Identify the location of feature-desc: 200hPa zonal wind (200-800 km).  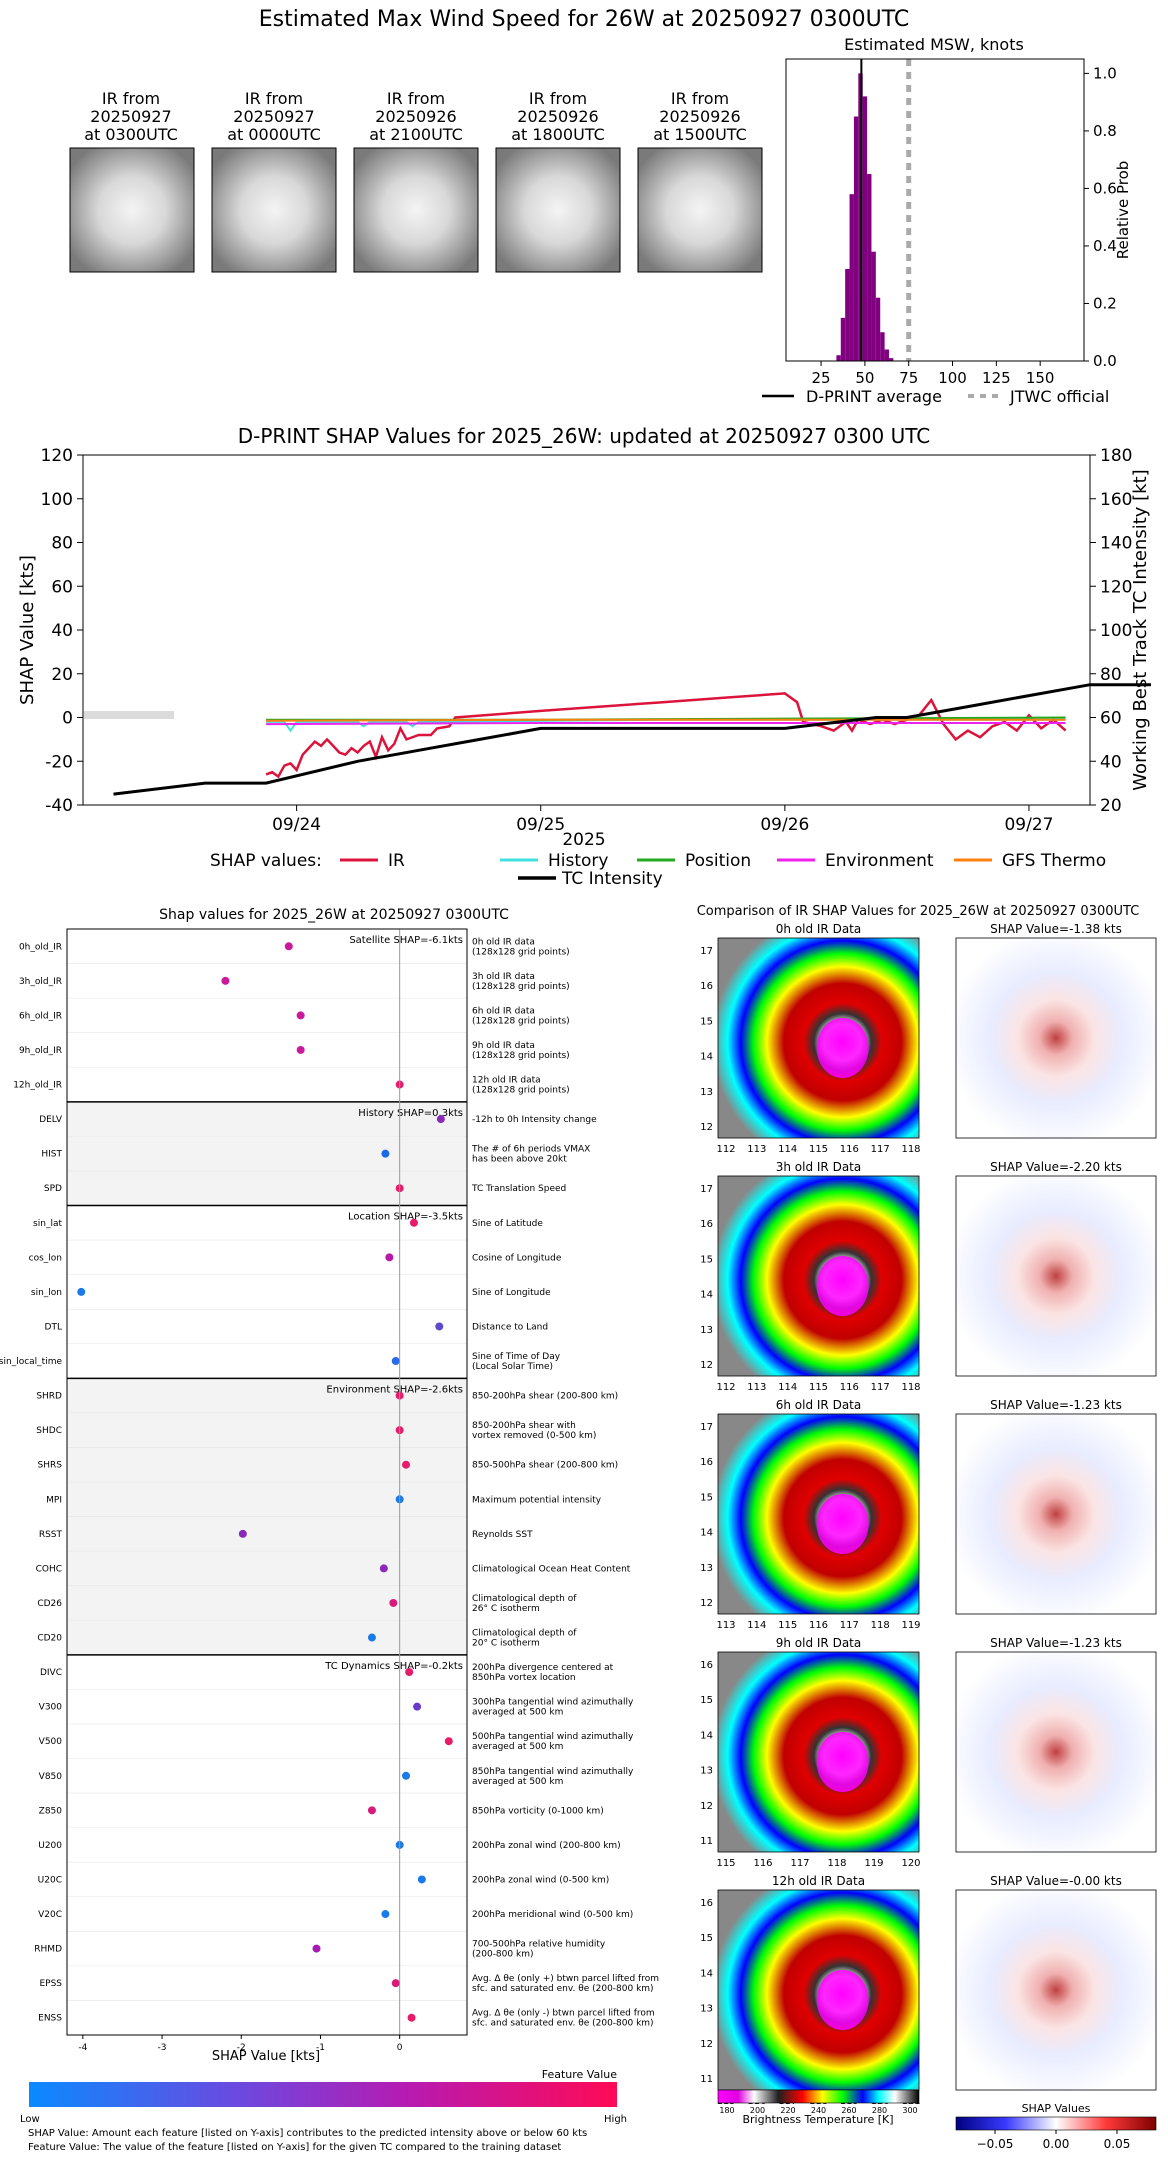
(546, 1846).